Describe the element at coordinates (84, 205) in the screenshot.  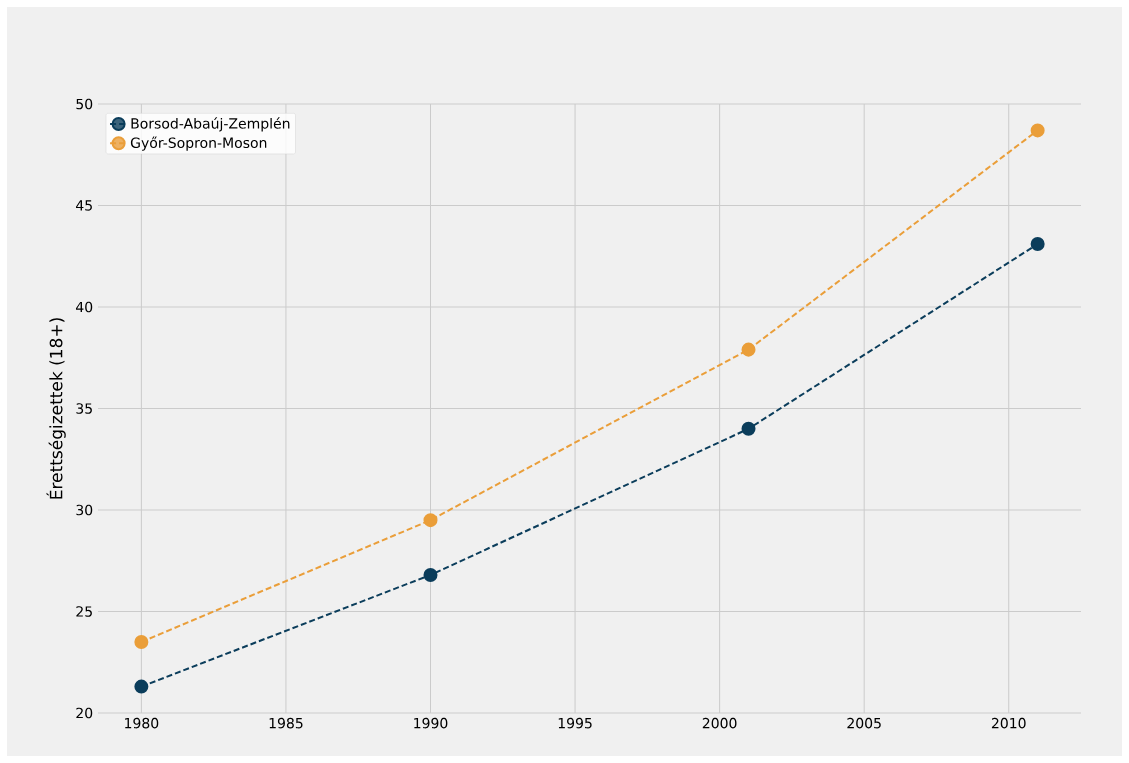
I see `y-tick-label: 45` at that location.